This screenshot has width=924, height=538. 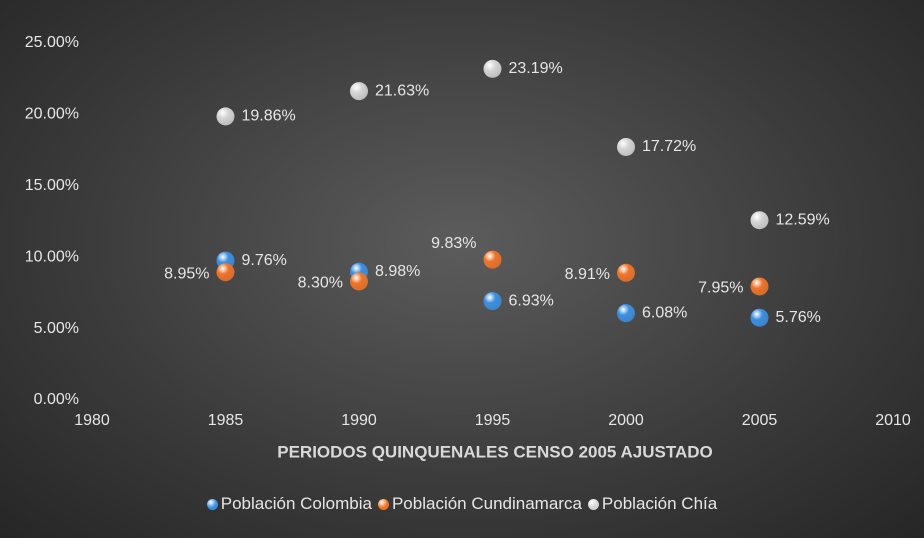 I want to click on legend-label: Población Cundinamarca, so click(x=486, y=503).